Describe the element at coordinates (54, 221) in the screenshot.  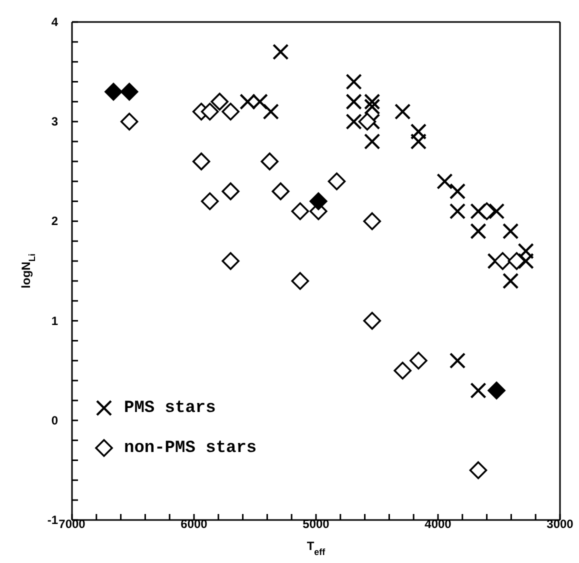
I see `y-tick-label: 2` at that location.